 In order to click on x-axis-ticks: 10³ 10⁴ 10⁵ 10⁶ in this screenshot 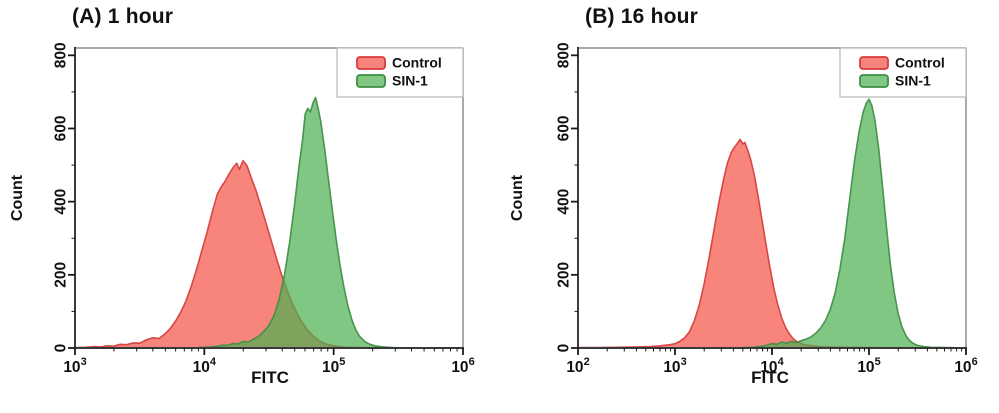, I will do `click(269, 362)`.